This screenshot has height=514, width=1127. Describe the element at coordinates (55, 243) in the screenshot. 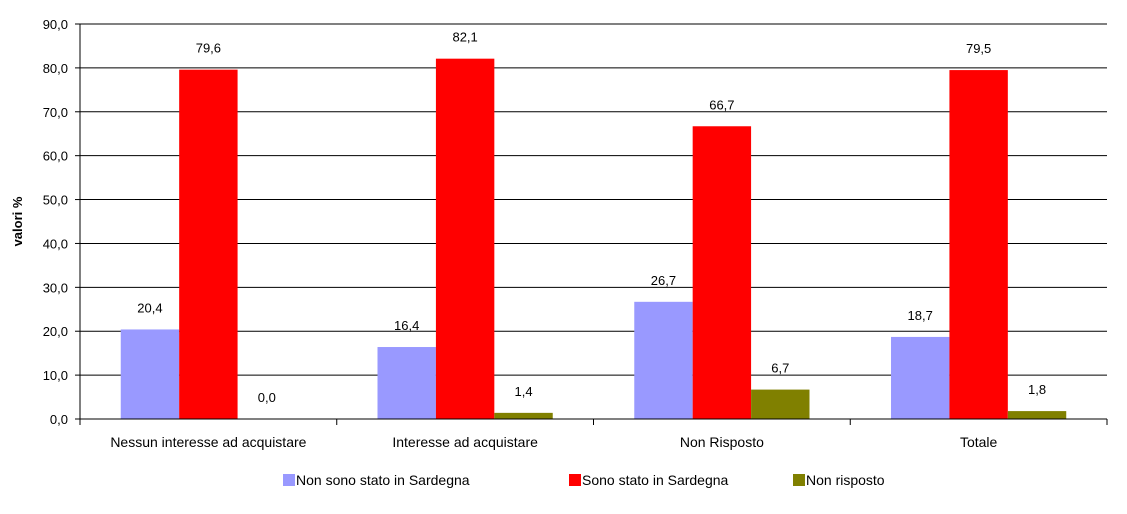

I see `y-tick-label: 40,0` at that location.